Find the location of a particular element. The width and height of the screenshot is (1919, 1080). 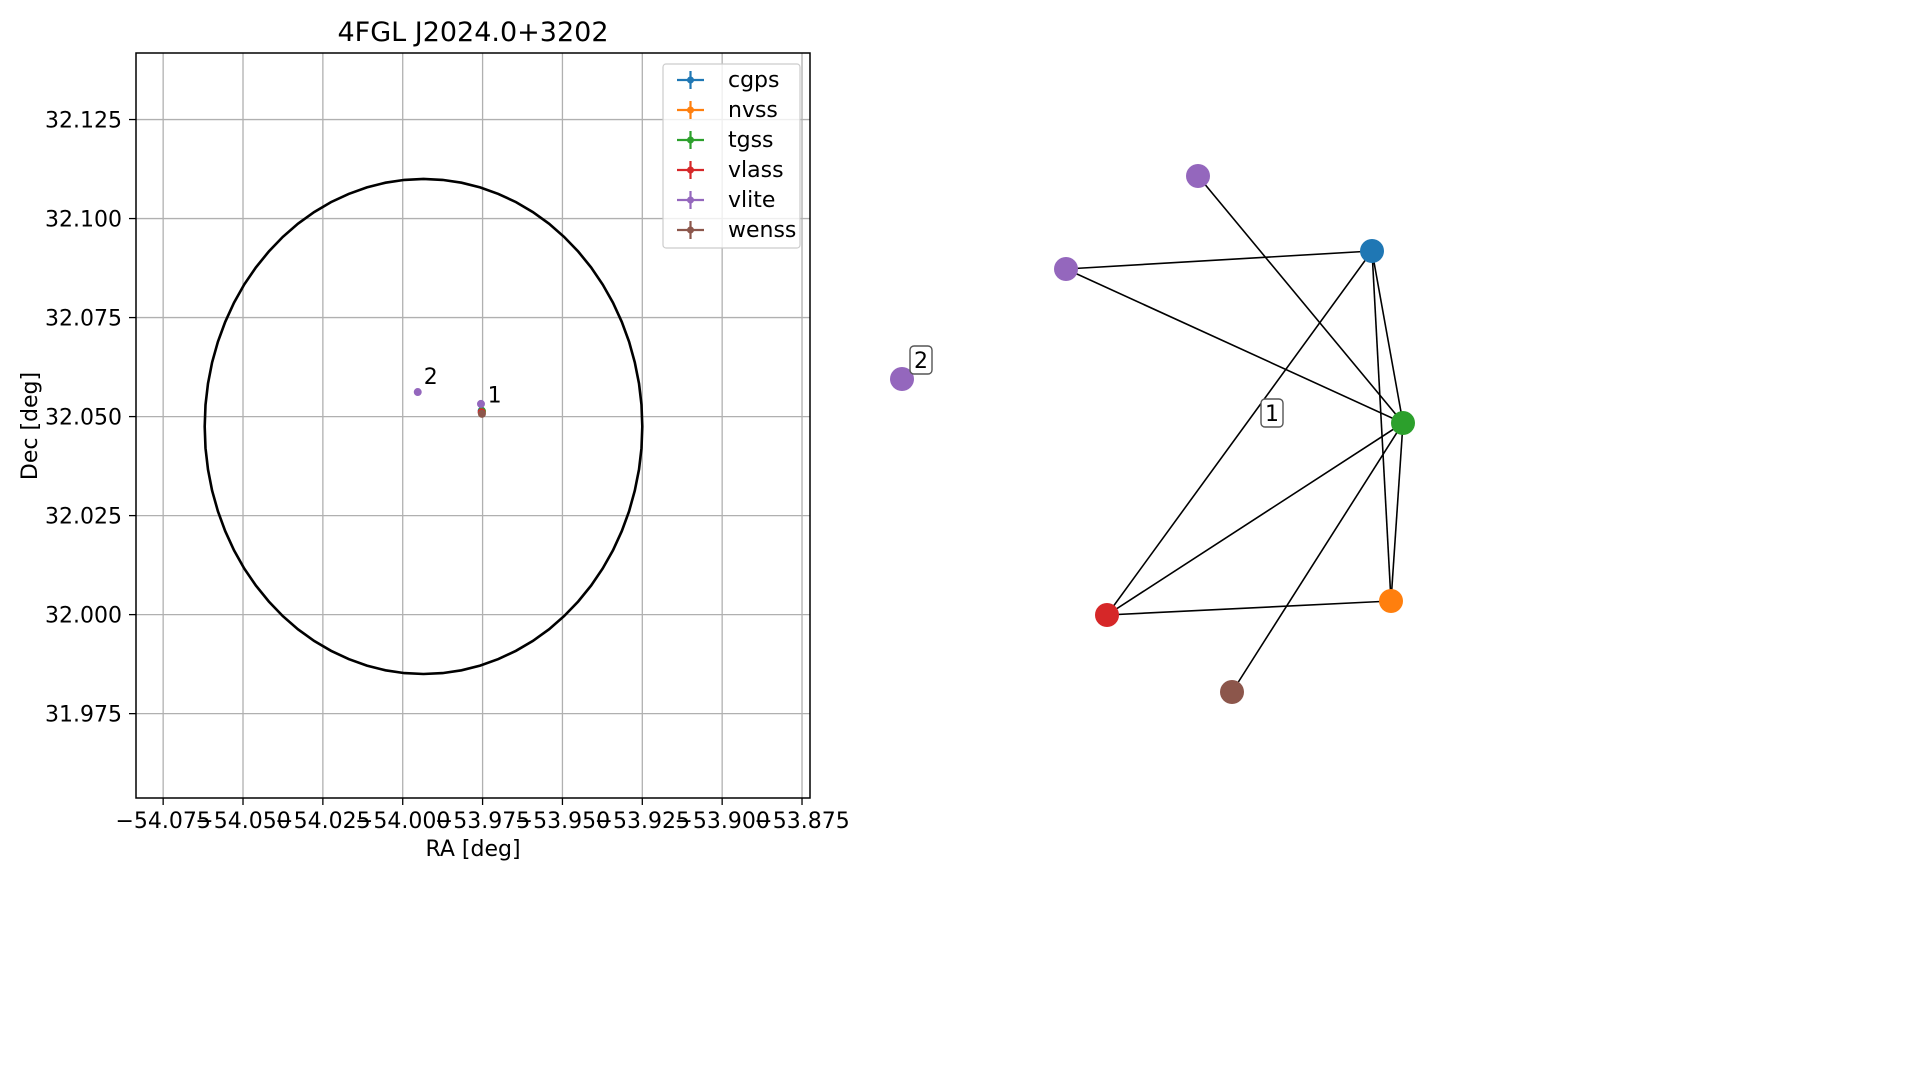

y-tick-label: 32.125 is located at coordinates (83, 121).